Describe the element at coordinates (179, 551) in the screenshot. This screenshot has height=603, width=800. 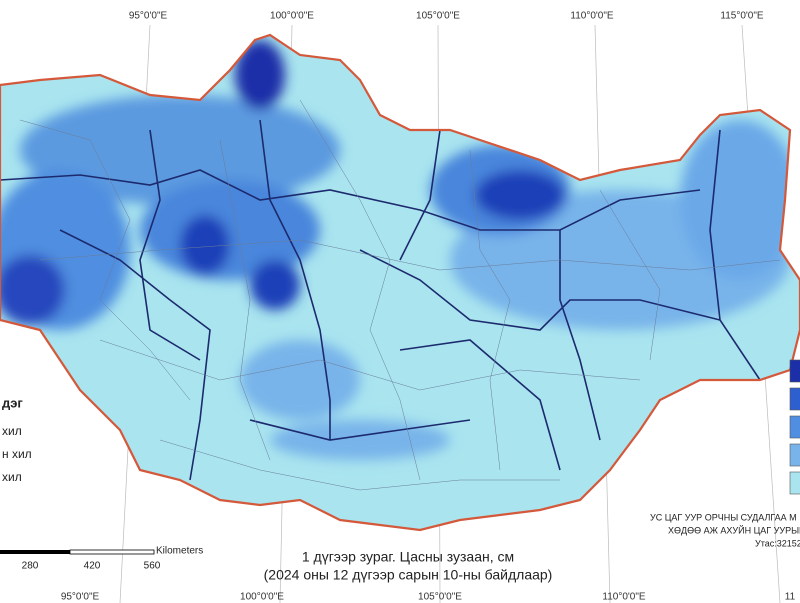
I see `scale-unit: Kilometers` at that location.